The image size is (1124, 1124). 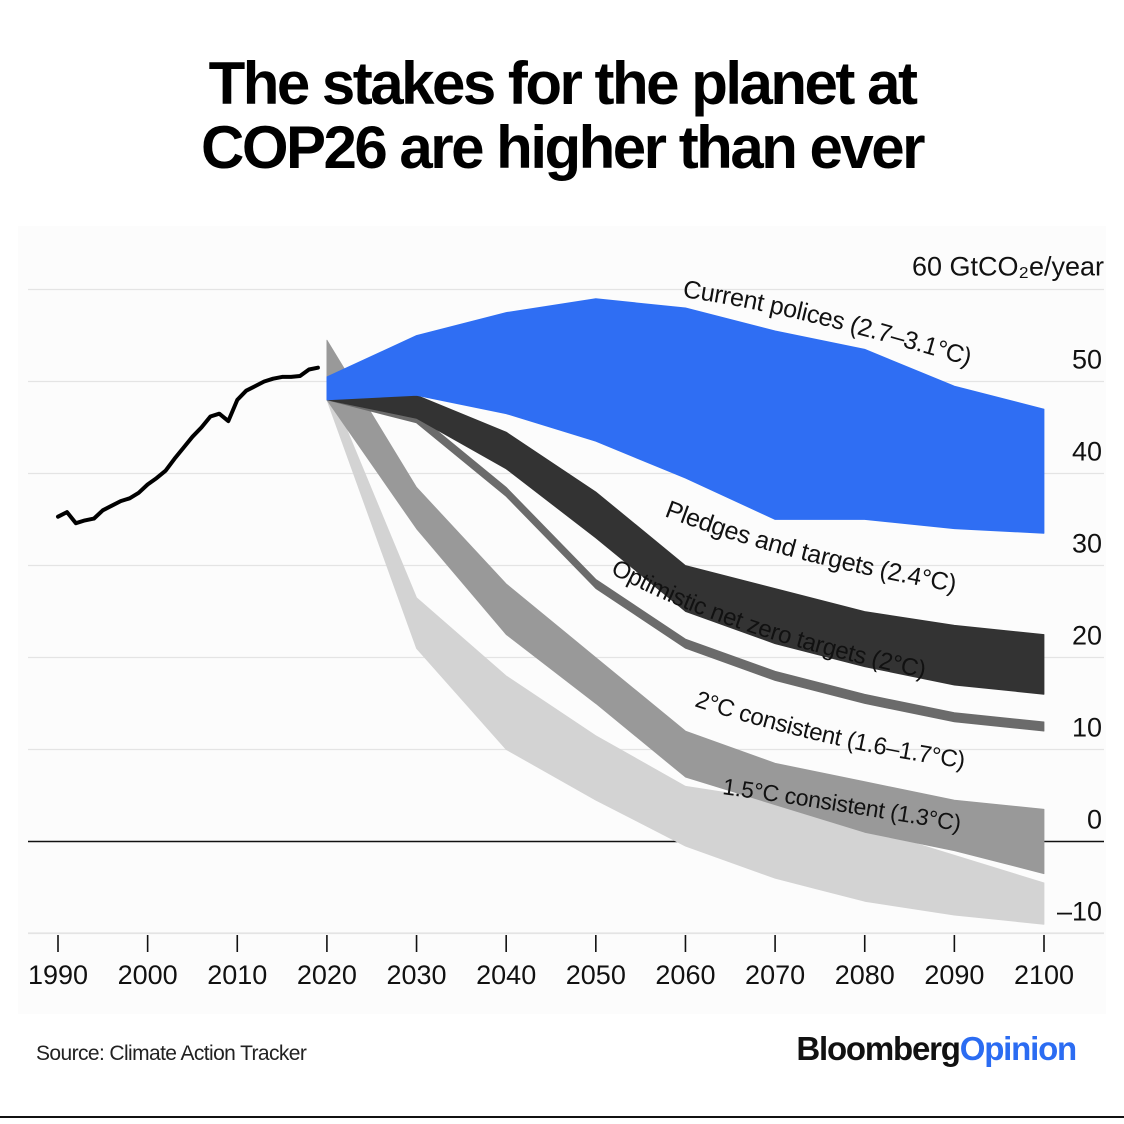 I want to click on x-tick-label: 2020, so click(x=327, y=975).